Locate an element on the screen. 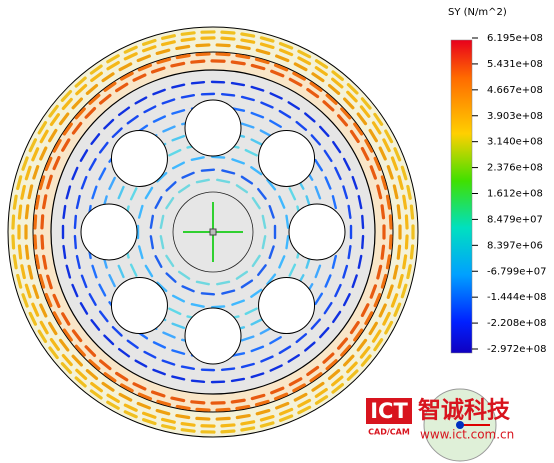 Image resolution: width=554 pixels, height=463 pixels. hub is located at coordinates (213, 232).